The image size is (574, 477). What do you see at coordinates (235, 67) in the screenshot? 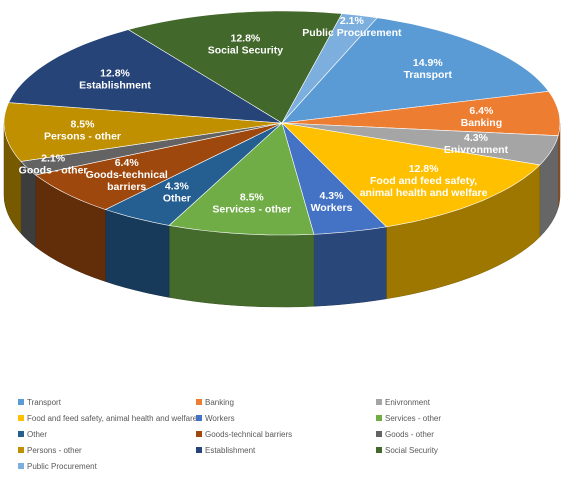
I see `pie-slice-social-security` at bounding box center [235, 67].